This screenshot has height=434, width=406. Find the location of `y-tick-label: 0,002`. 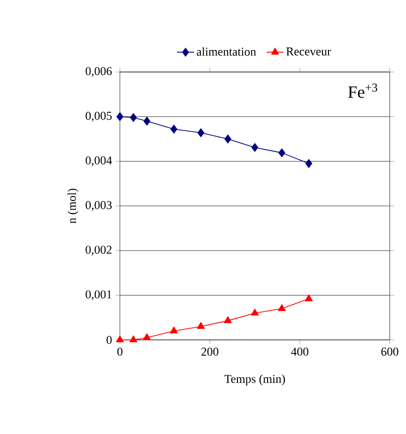

y-tick-label: 0,002 is located at coordinates (99, 251).